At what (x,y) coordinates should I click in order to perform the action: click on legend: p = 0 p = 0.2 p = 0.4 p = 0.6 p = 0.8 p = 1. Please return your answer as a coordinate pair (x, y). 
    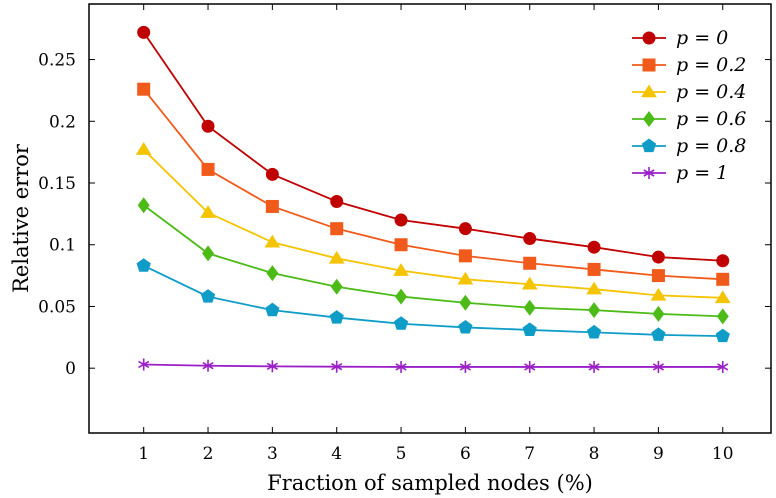
    Looking at the image, I should click on (689, 105).